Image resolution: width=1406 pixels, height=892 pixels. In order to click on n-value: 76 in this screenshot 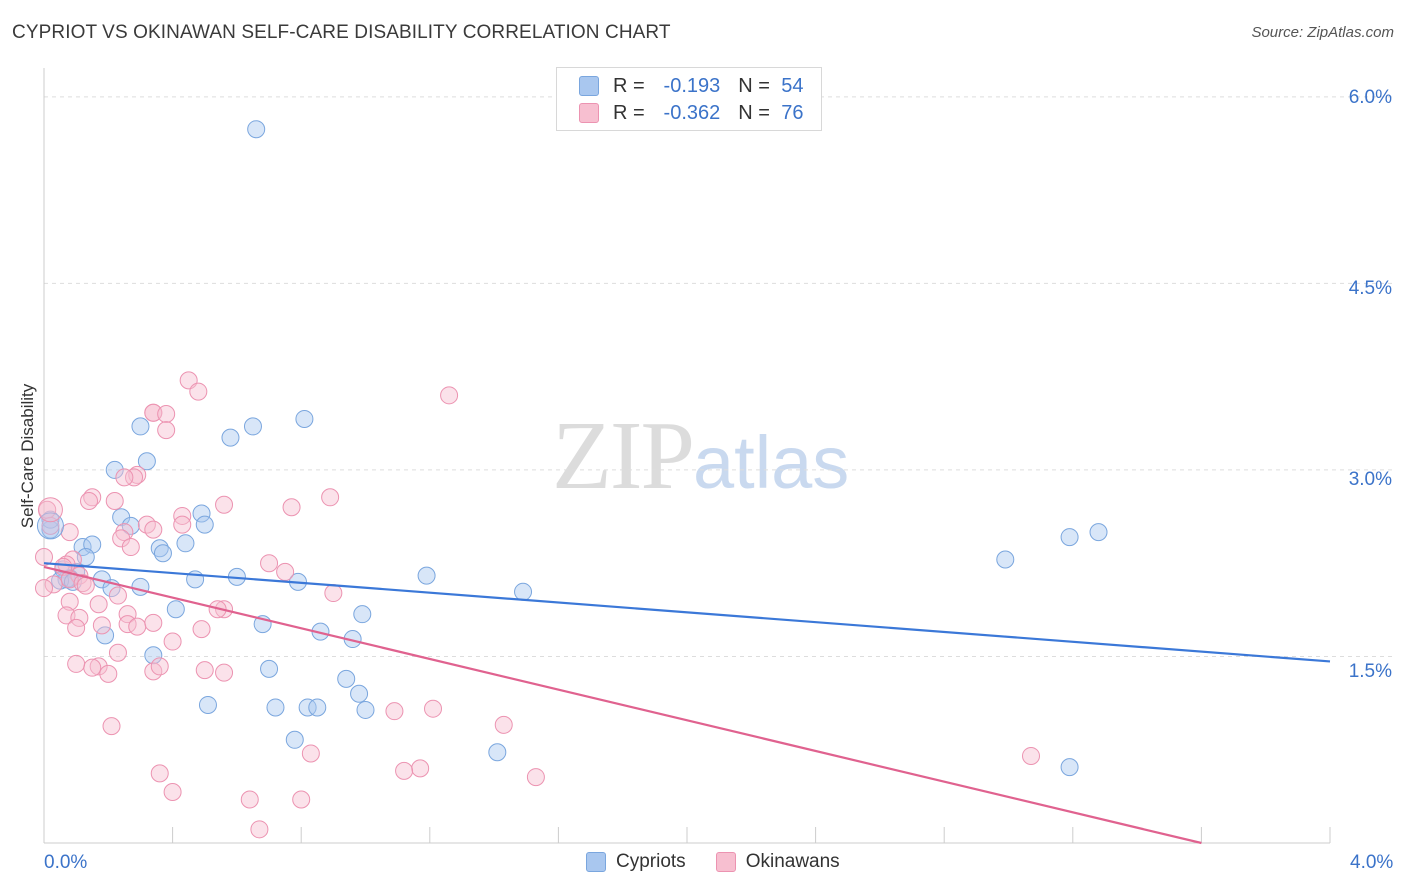, I will do `click(792, 112)`.